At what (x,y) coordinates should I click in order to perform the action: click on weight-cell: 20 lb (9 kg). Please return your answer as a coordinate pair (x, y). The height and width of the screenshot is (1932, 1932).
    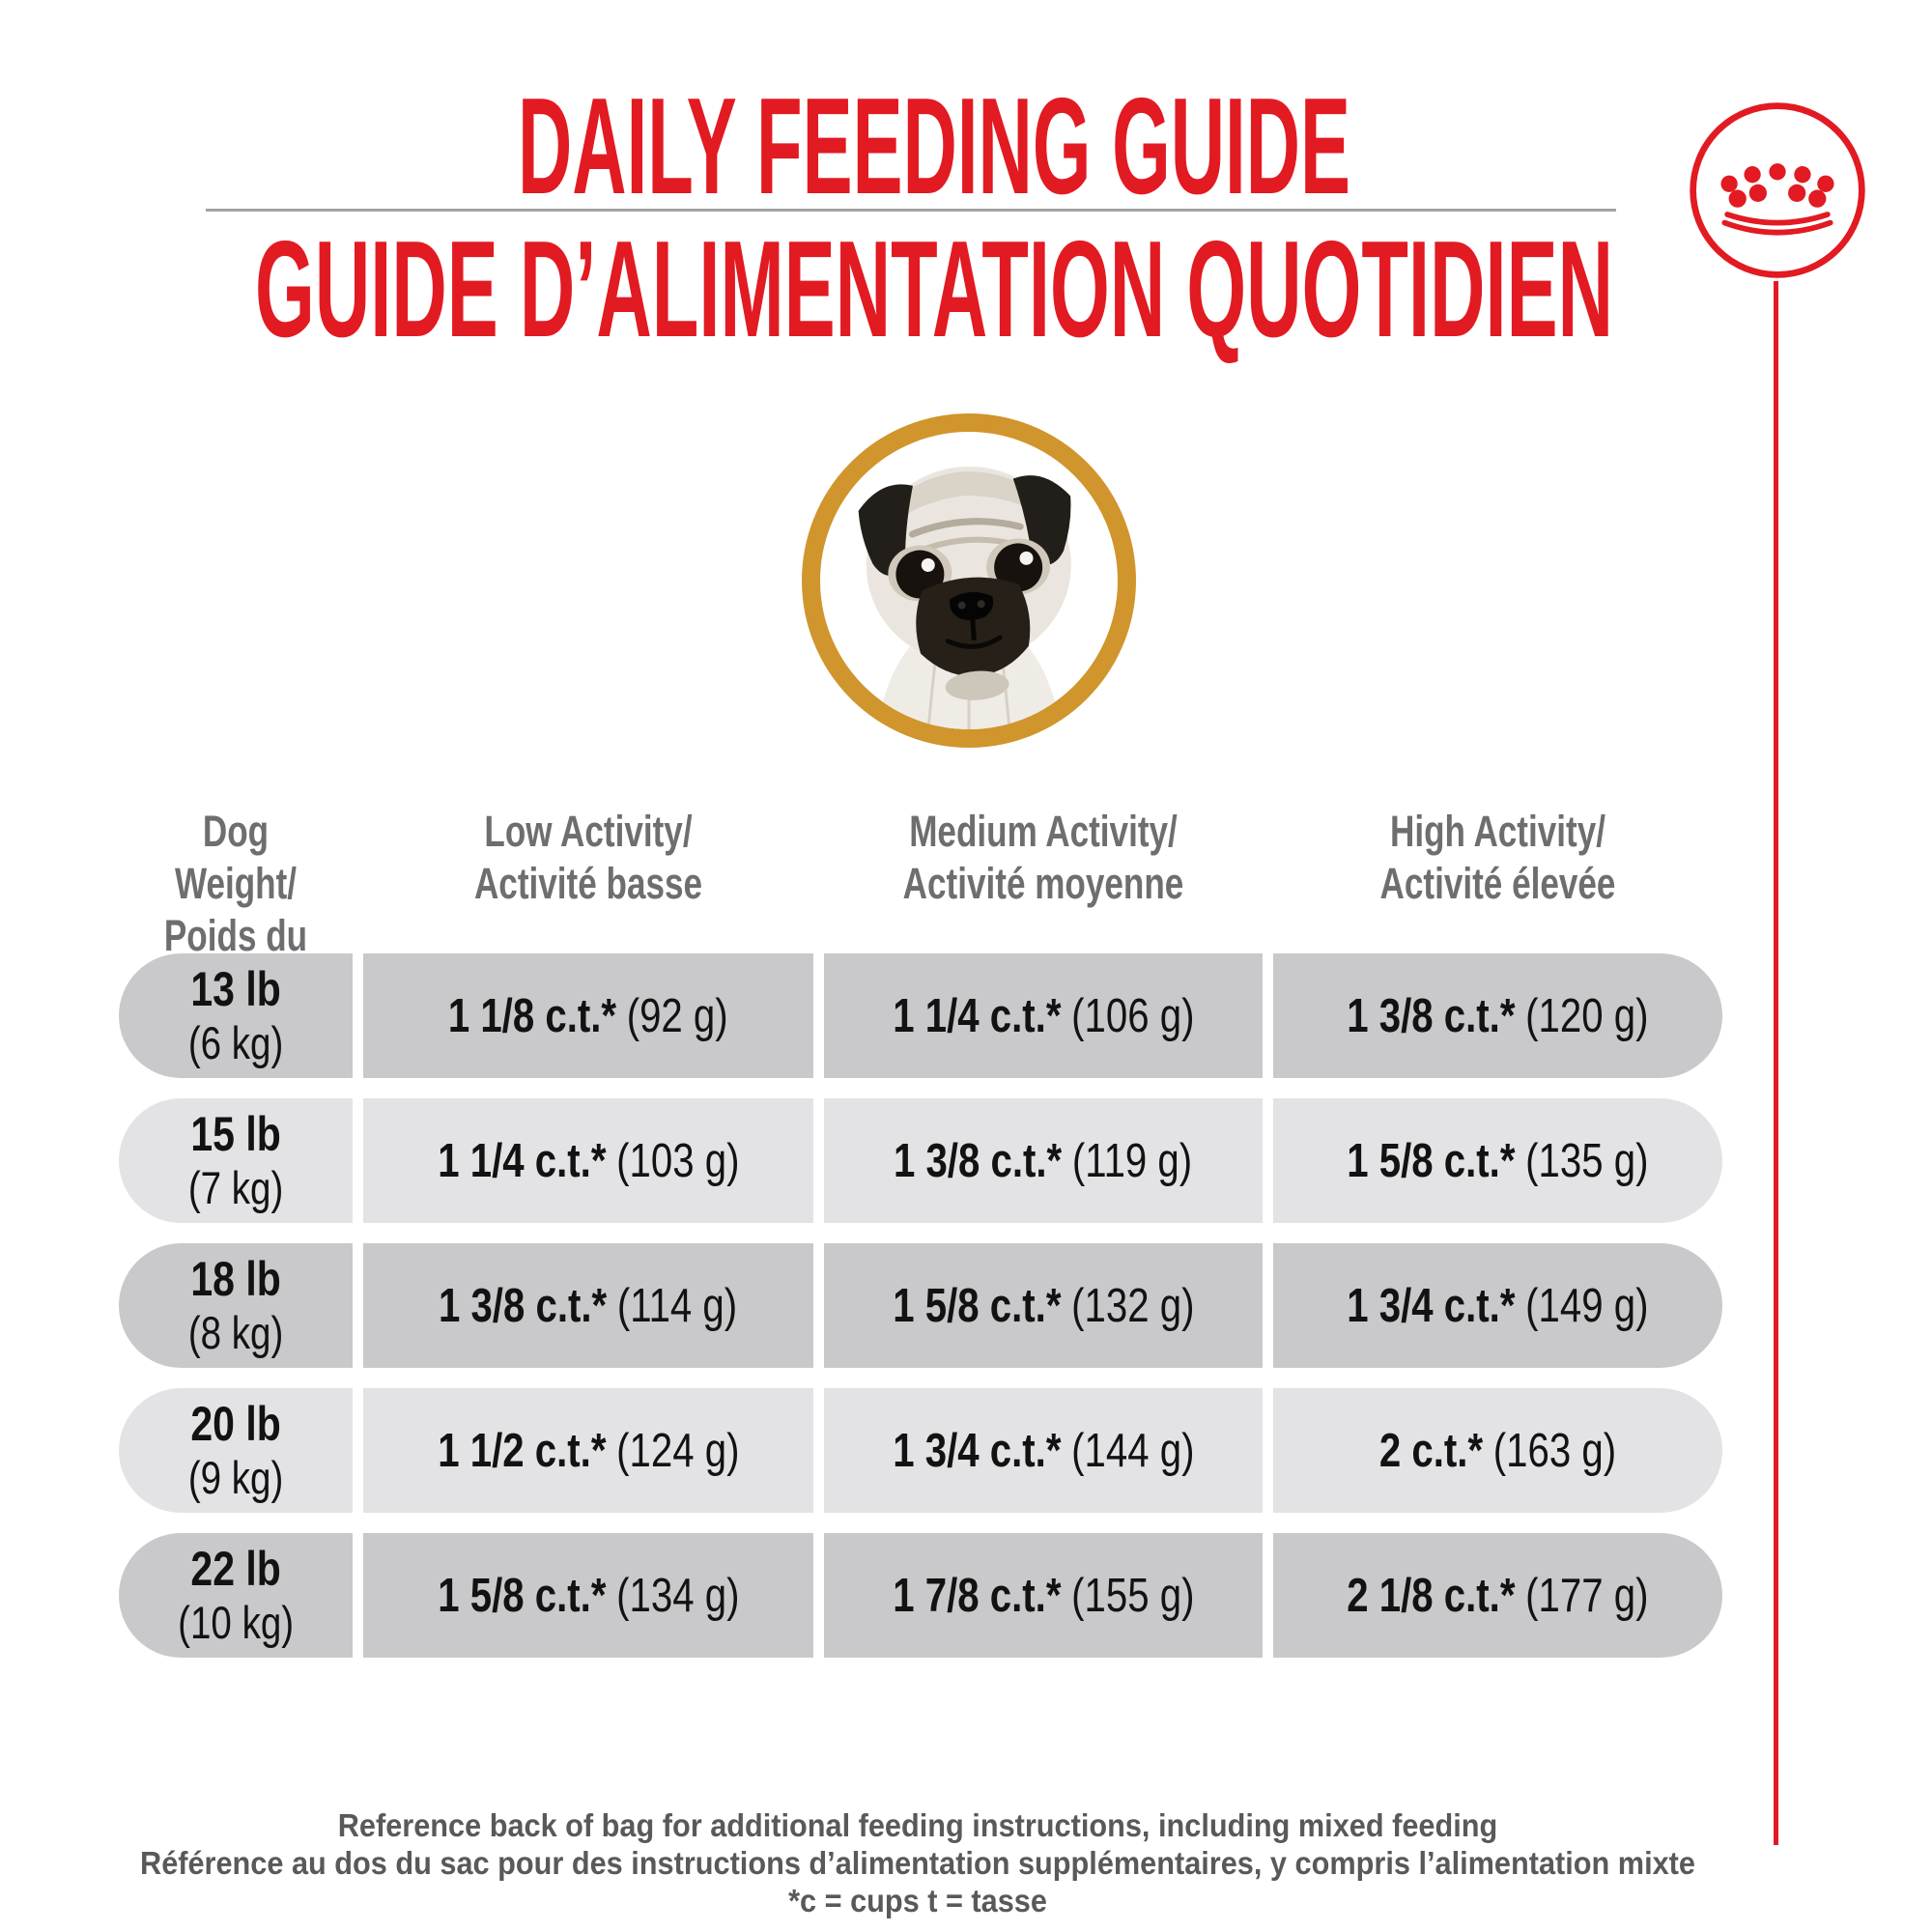
    Looking at the image, I should click on (236, 1450).